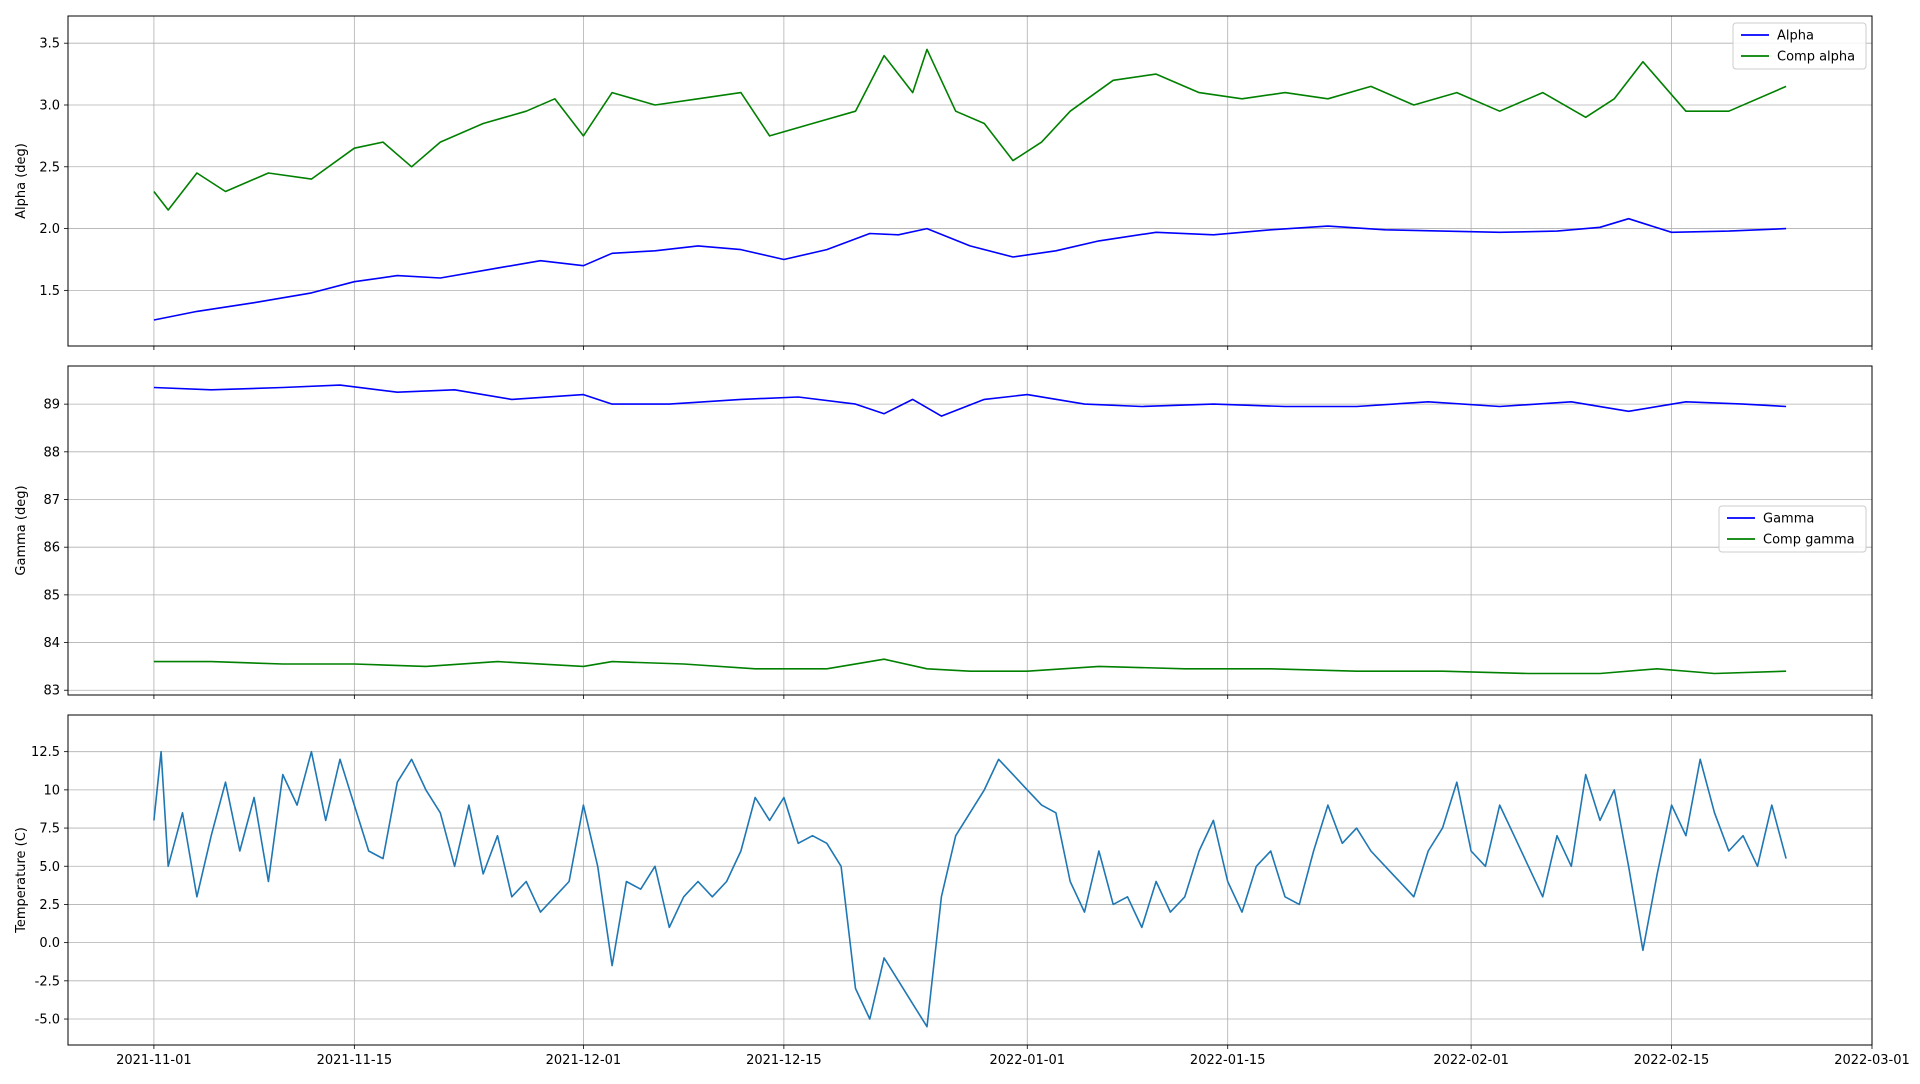  Describe the element at coordinates (154, 1060) in the screenshot. I see `x-tick-label: 2021-11-01` at that location.